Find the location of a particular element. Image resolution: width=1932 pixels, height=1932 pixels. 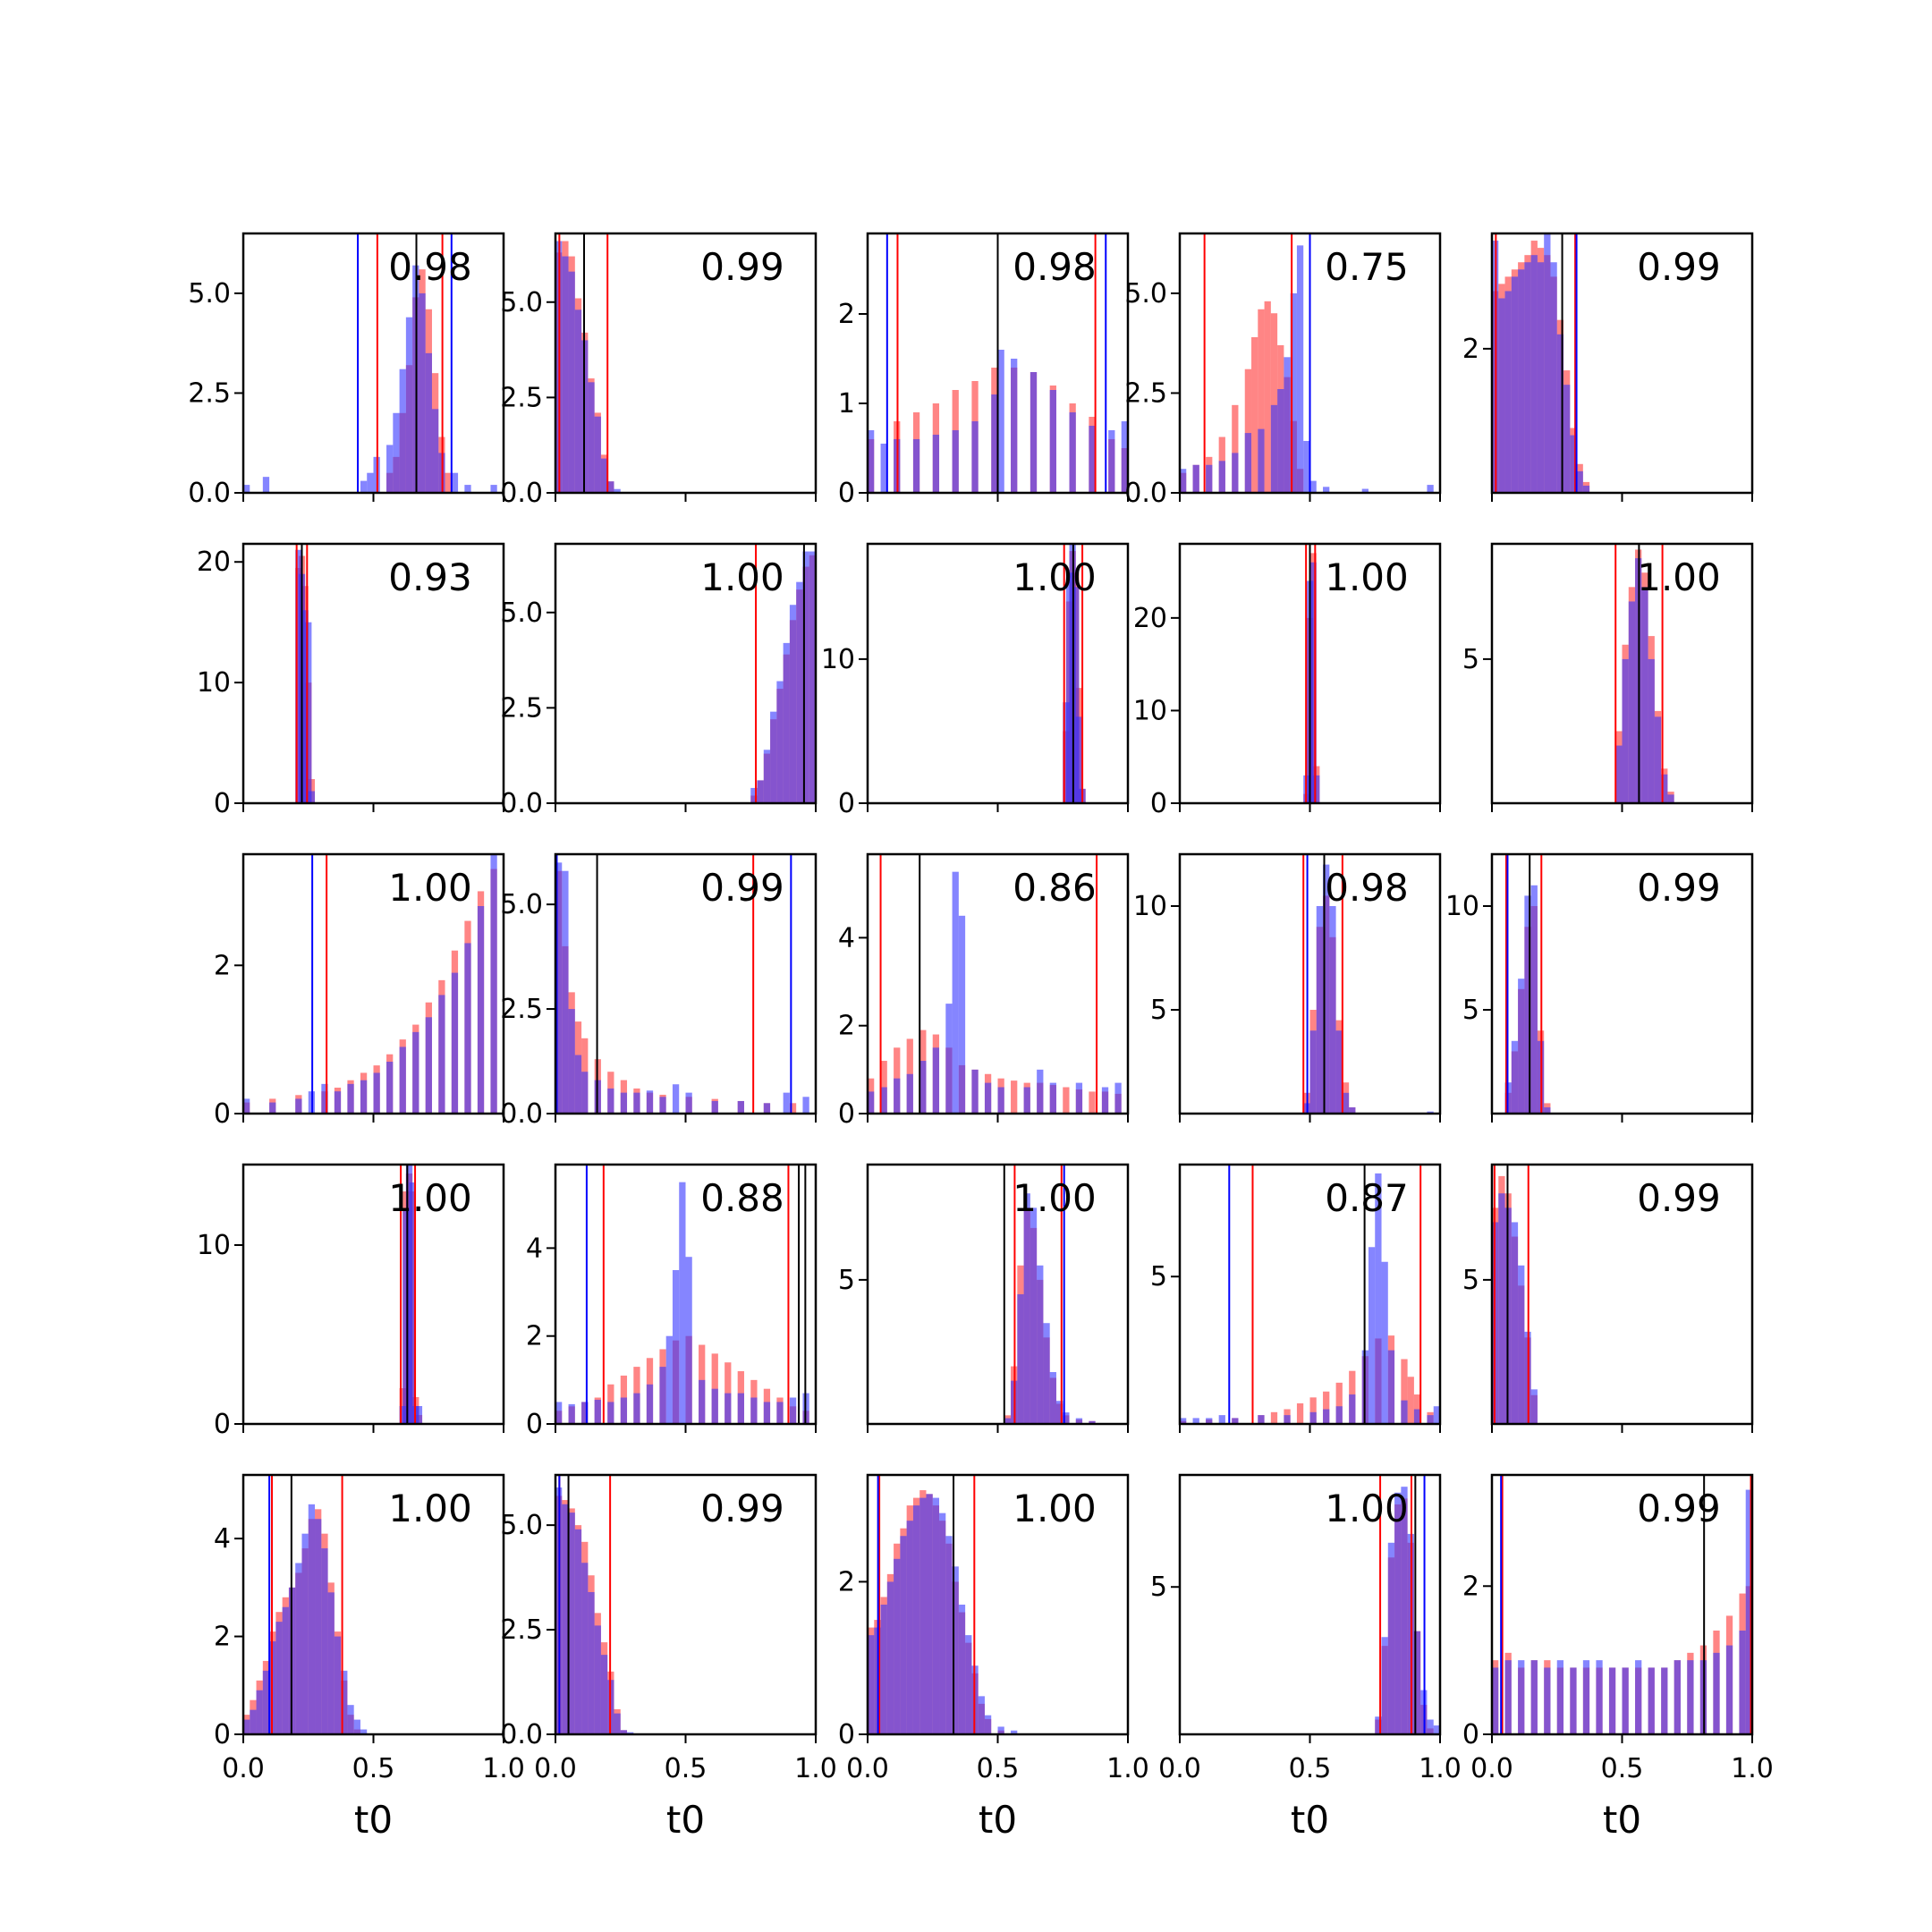

subplot-1-1: 0.0 2.5 5.0 0.98 is located at coordinates (346, 370).